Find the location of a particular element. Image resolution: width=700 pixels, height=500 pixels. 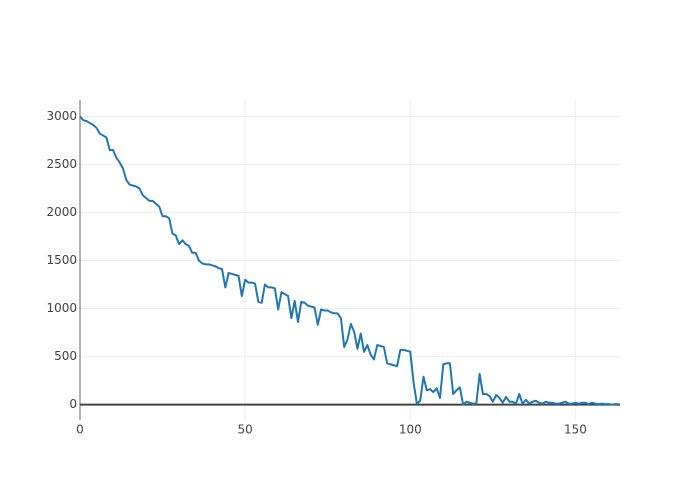

y-tick-label: 2500 is located at coordinates (61, 164).